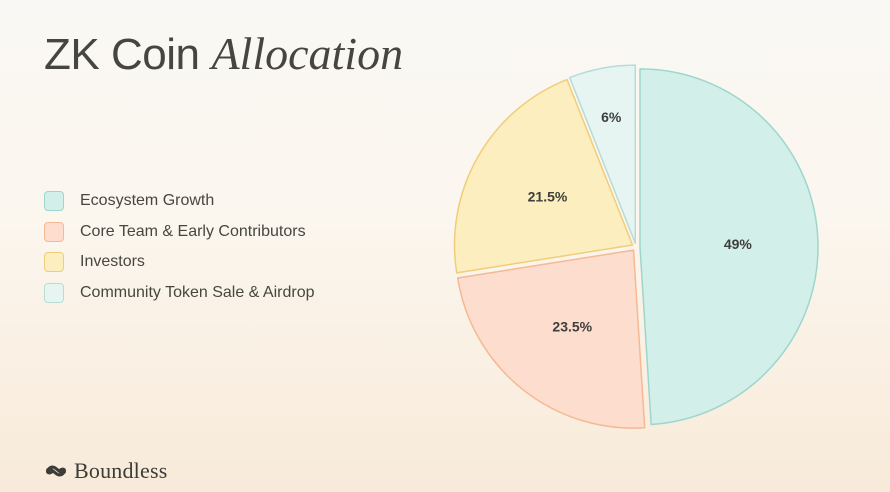 The image size is (890, 492). I want to click on slice-value-label: 6%, so click(611, 117).